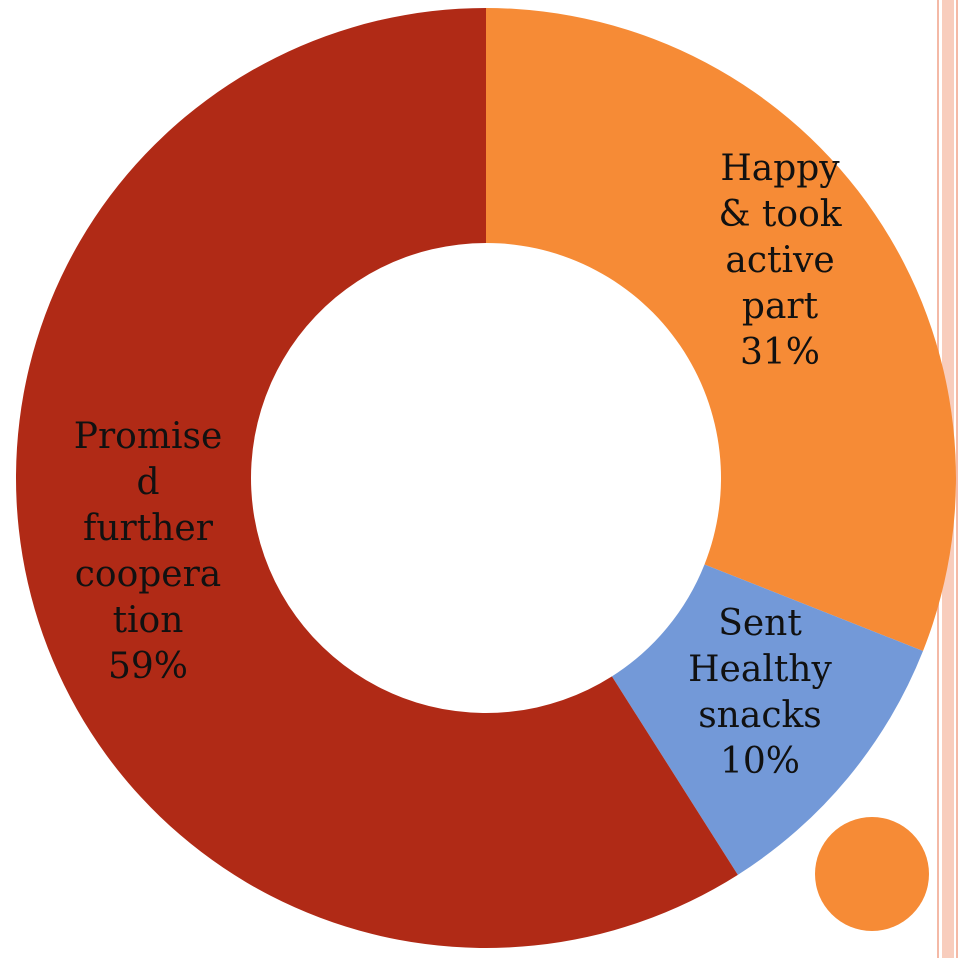 Image resolution: width=965 pixels, height=958 pixels. Describe the element at coordinates (780, 306) in the screenshot. I see `slice-label-line: part` at that location.